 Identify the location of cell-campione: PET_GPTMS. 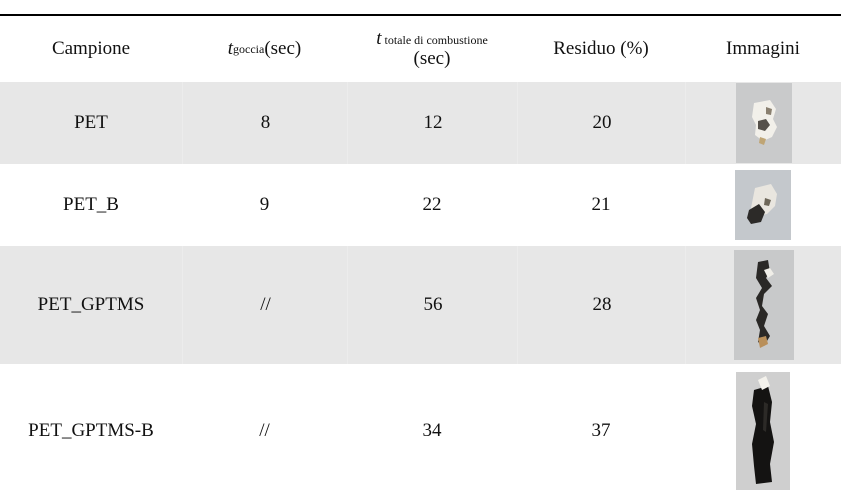
(91, 304).